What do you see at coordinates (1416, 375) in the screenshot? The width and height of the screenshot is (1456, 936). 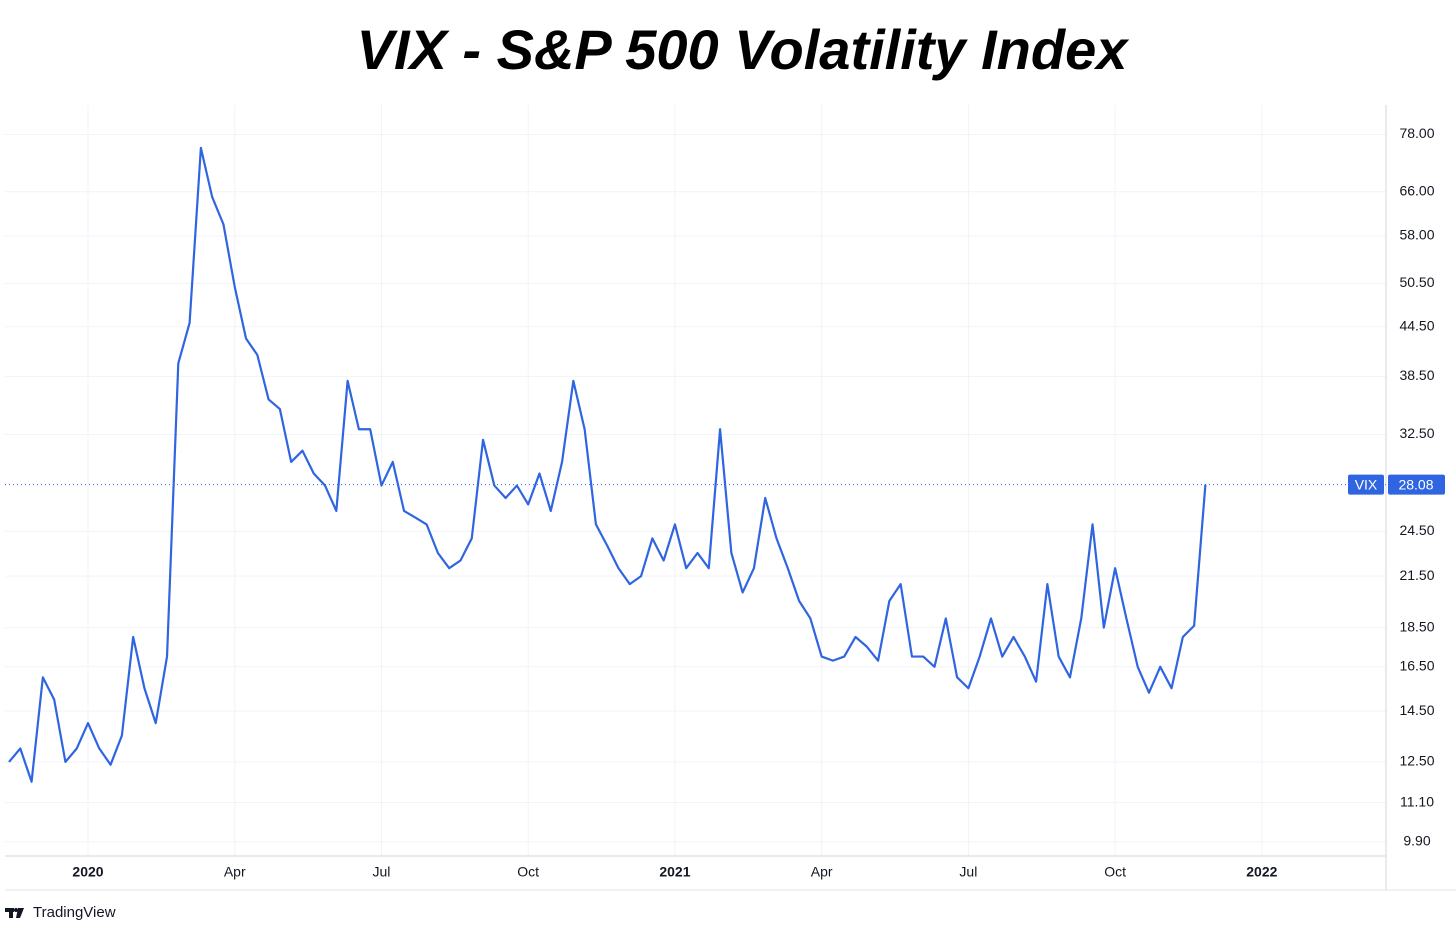 I see `y-tick-label: 38.50` at bounding box center [1416, 375].